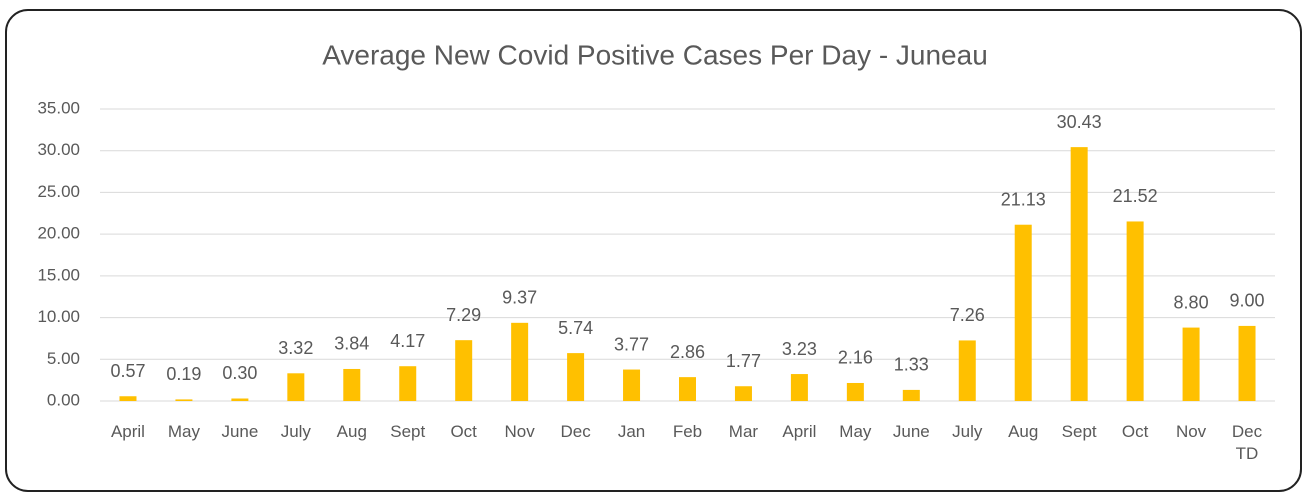 The height and width of the screenshot is (497, 1307). What do you see at coordinates (1079, 122) in the screenshot?
I see `data-label: 30.43` at bounding box center [1079, 122].